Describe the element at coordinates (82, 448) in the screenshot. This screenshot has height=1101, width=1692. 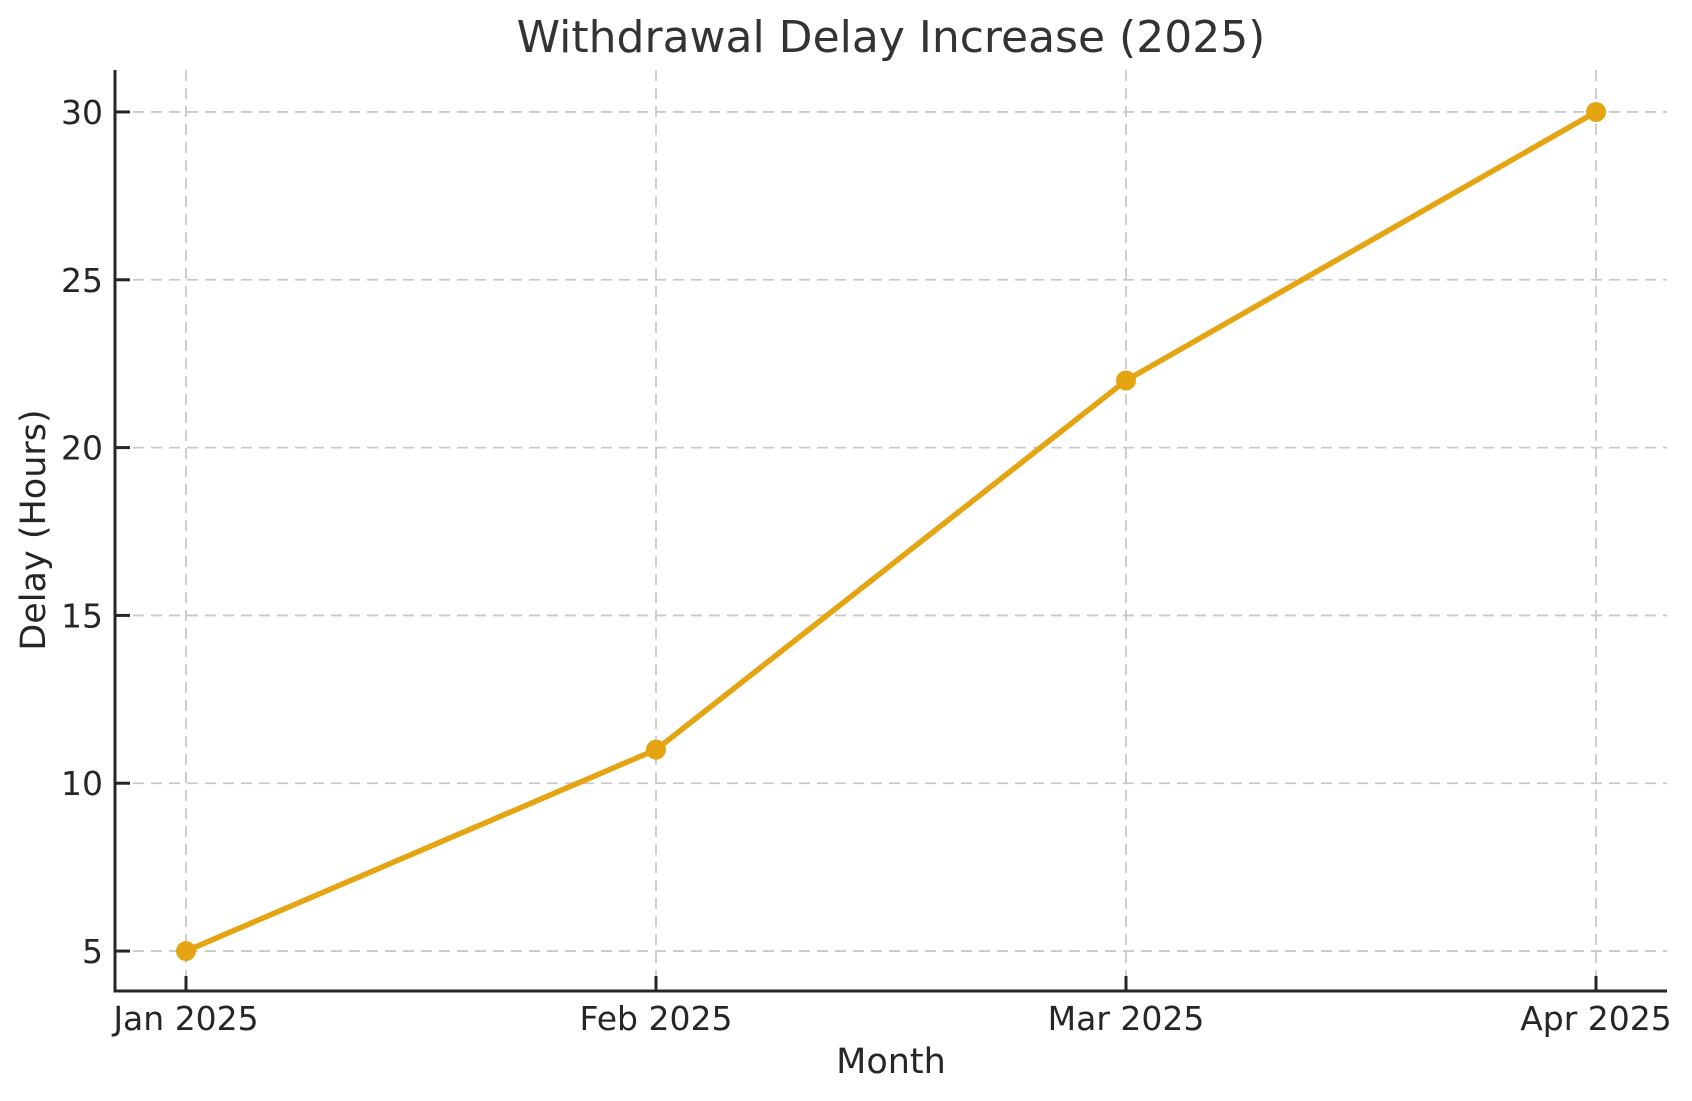
I see `y-tick-label-3: 20` at that location.